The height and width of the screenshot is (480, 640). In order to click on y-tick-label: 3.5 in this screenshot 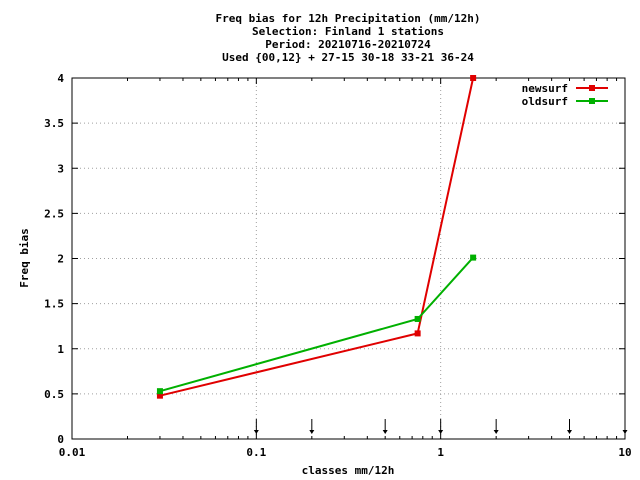, I will do `click(54, 123)`.